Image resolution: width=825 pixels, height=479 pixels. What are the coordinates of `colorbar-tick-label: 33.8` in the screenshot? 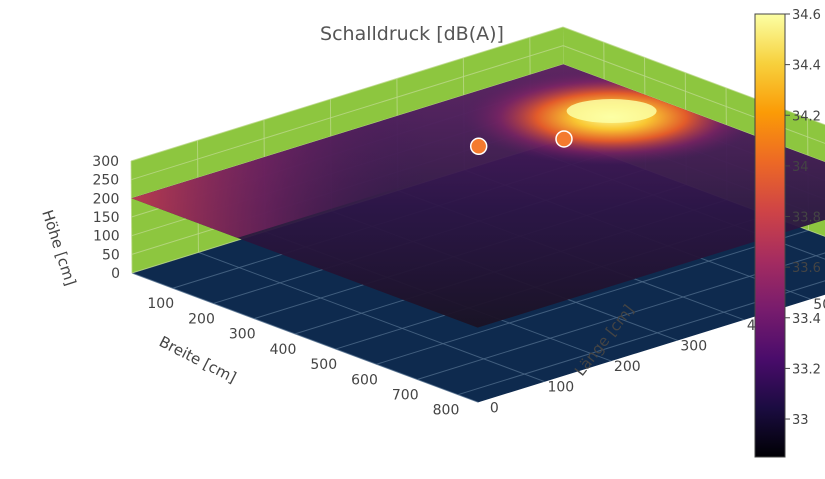 It's located at (806, 218).